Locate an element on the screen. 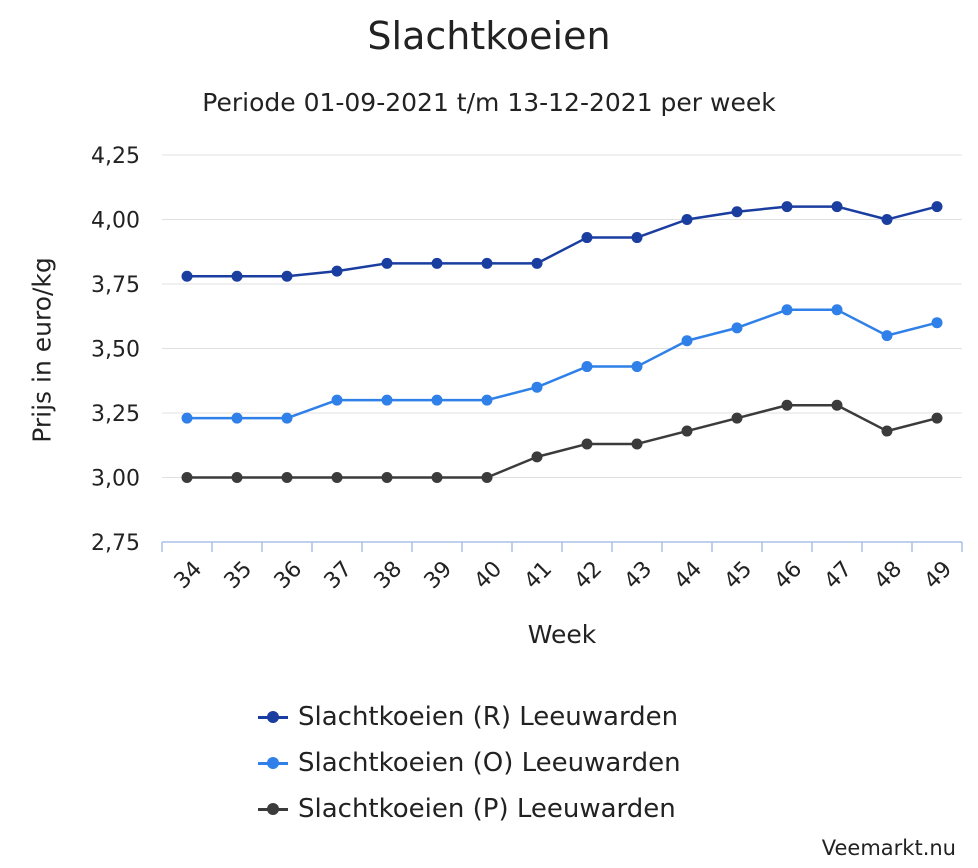  x-tick-label: 44 is located at coordinates (688, 575).